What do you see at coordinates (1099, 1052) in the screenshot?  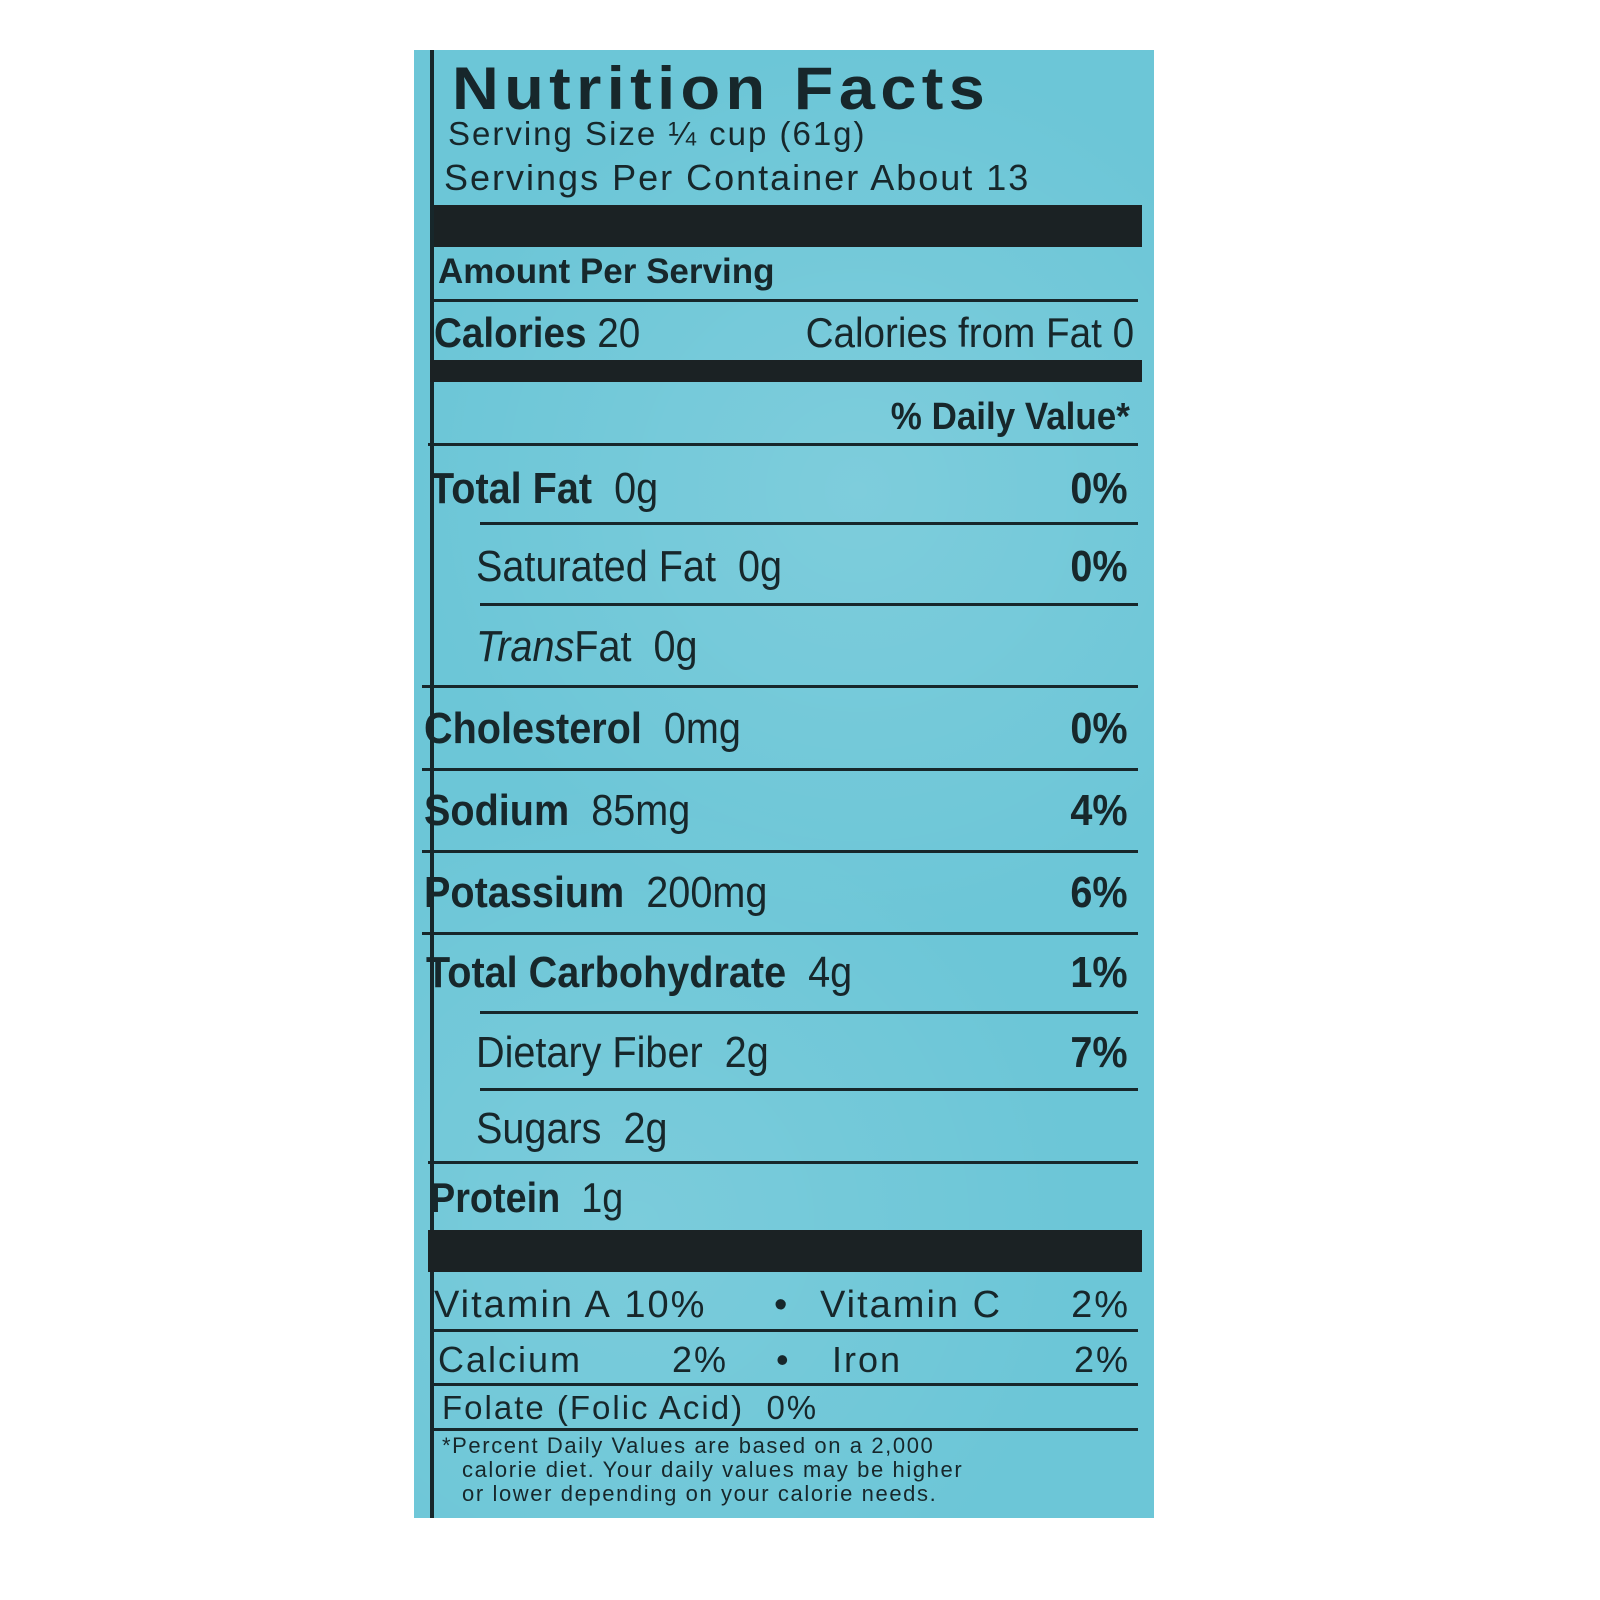 I see `dv-dietary-fiber: 7%` at bounding box center [1099, 1052].